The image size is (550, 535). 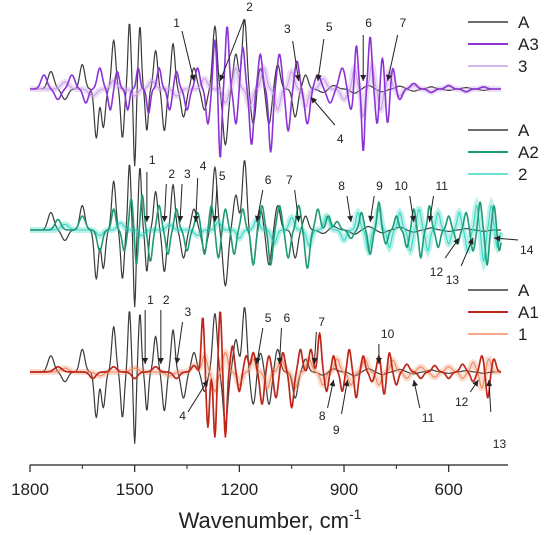 I want to click on annotation-label-top-4: 4, so click(x=340, y=139).